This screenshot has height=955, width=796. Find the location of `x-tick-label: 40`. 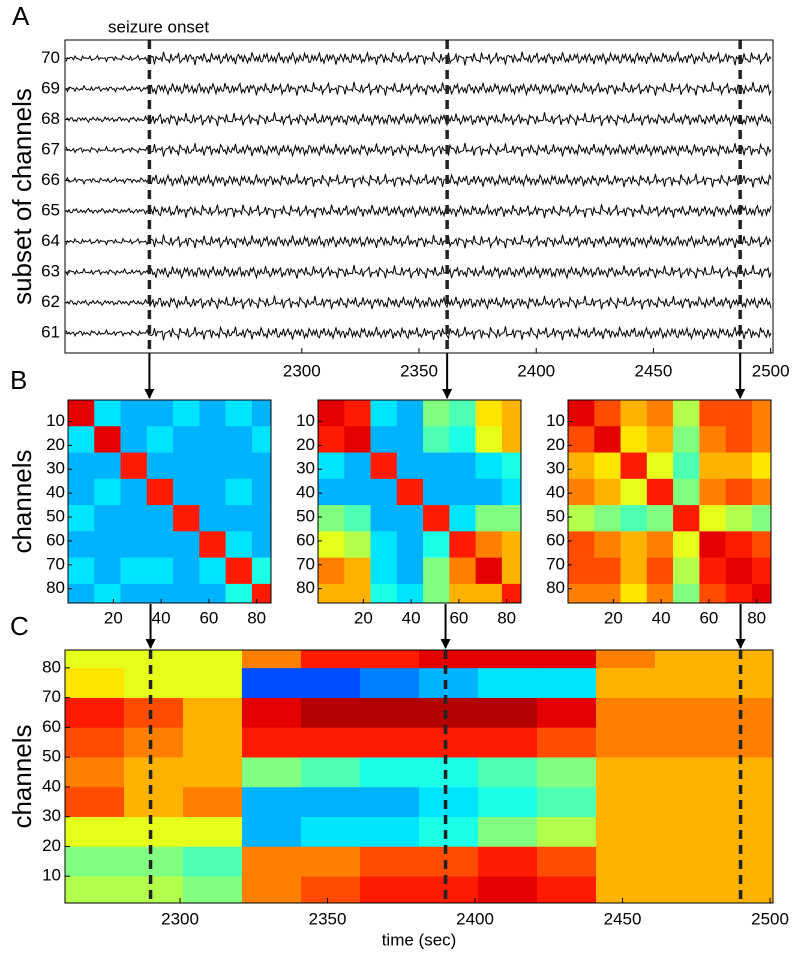

x-tick-label: 40 is located at coordinates (411, 617).